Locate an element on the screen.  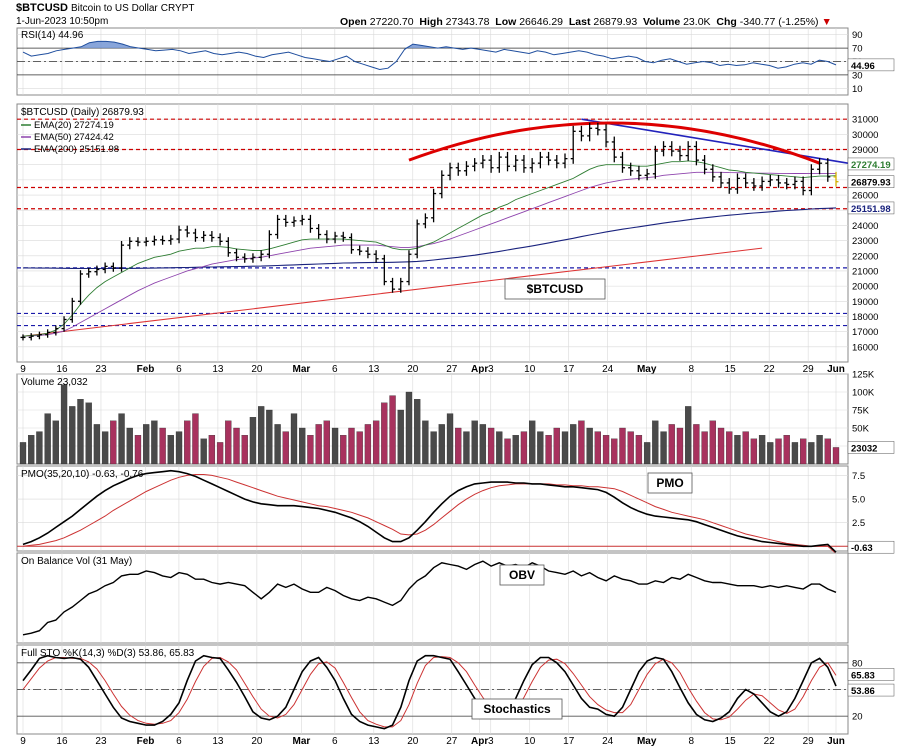
y-tick-label: 21000 is located at coordinates (865, 271).